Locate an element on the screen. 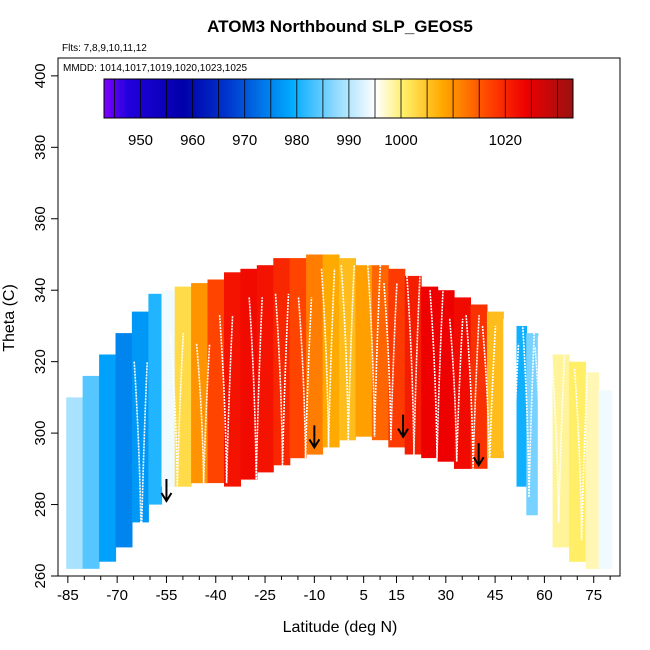 This screenshot has height=650, width=650. x-tick-label: -70 is located at coordinates (117, 595).